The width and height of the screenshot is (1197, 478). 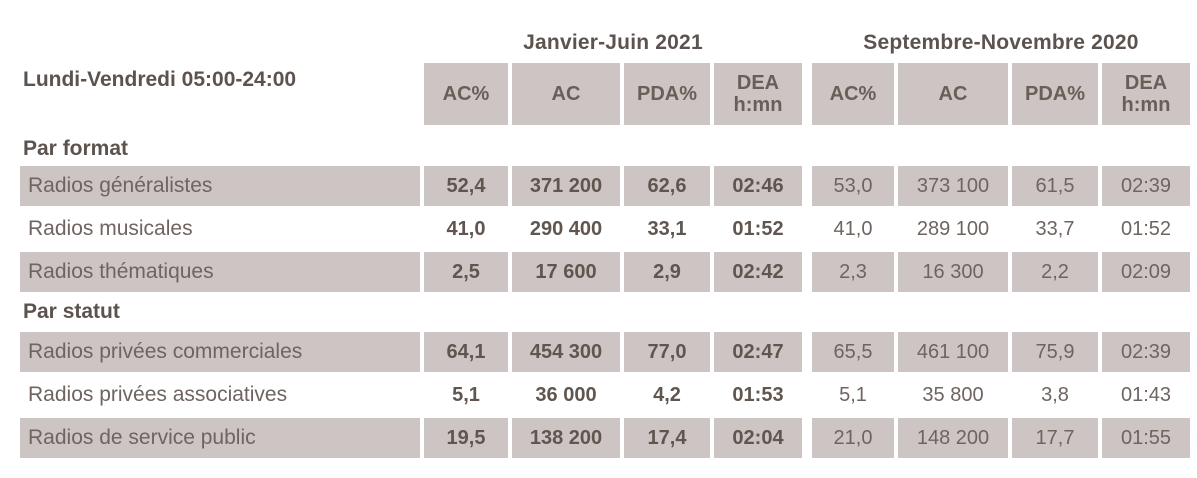 What do you see at coordinates (220, 352) in the screenshot?
I see `row-label: Radios privées commerciales` at bounding box center [220, 352].